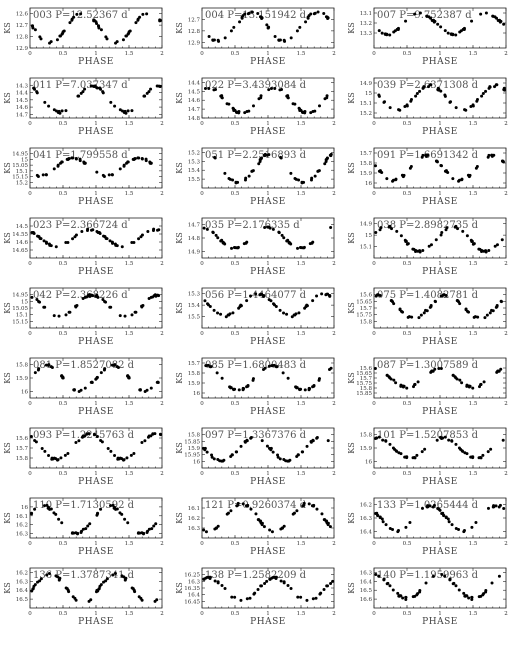 The width and height of the screenshot is (520, 647). Describe the element at coordinates (24, 302) in the screenshot. I see `y-tick-label: 15` at that location.